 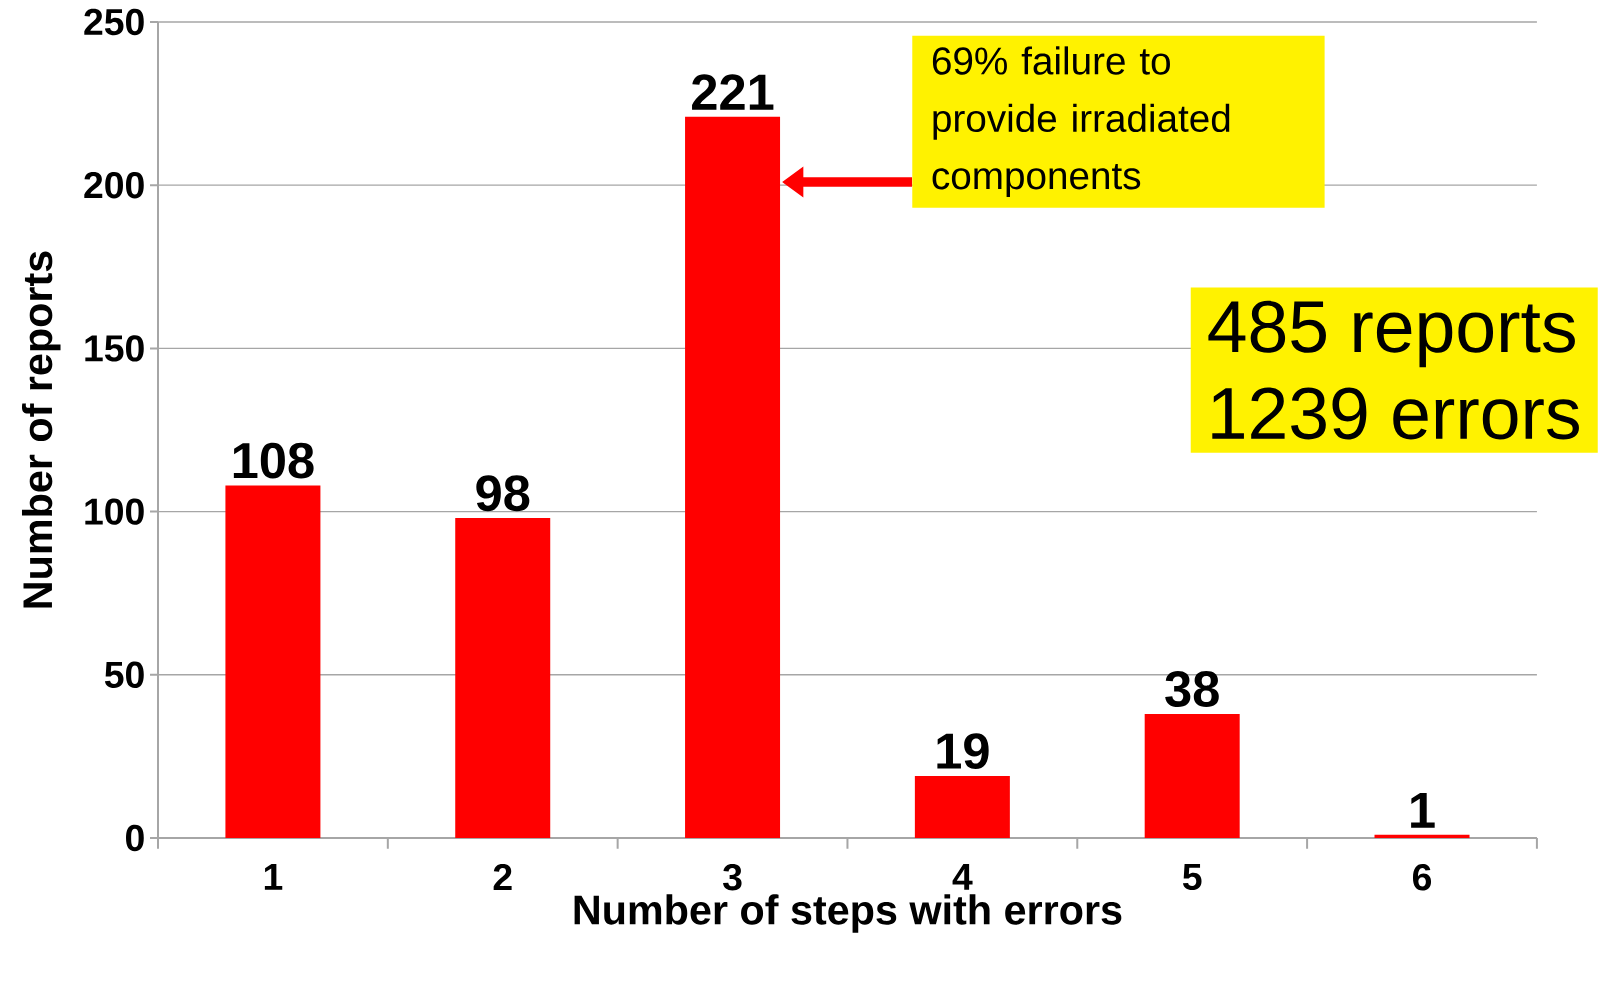 I want to click on y-tick-label: 150, so click(x=114, y=348).